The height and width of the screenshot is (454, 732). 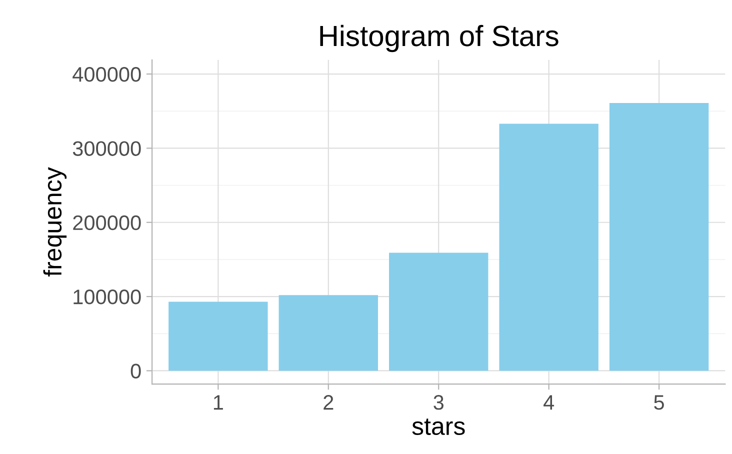 I want to click on x-tick-label: 2, so click(x=329, y=402).